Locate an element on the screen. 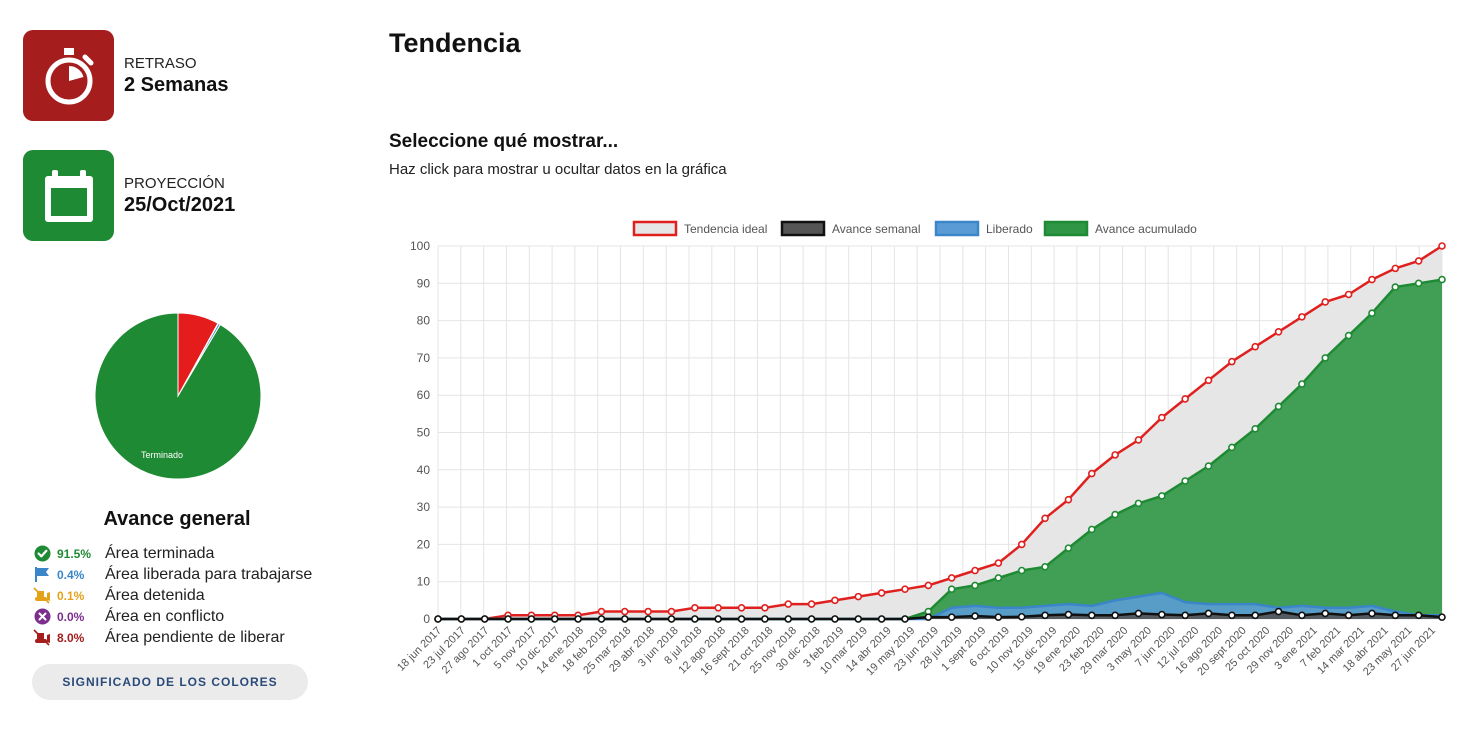 The height and width of the screenshot is (733, 1475). progress-pie-chart: Terminado is located at coordinates (178, 396).